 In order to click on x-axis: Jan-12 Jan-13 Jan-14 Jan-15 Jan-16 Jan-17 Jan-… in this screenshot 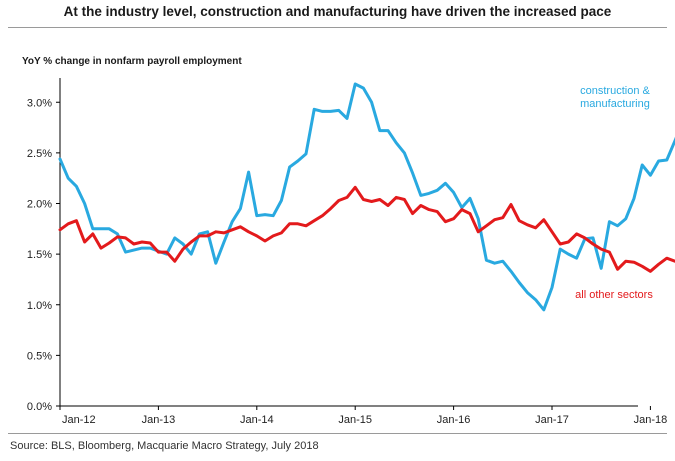, I will do `click(363, 415)`.